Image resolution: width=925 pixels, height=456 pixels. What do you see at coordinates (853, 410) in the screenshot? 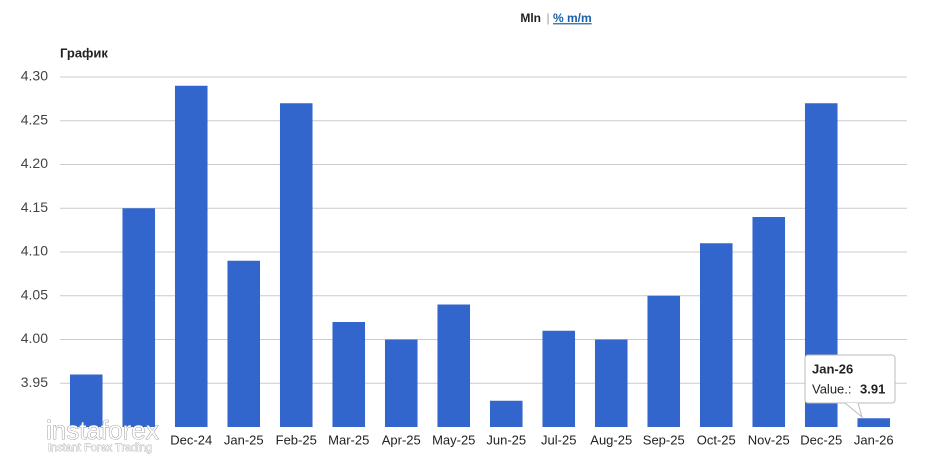
I see `tooltip-pointer` at bounding box center [853, 410].